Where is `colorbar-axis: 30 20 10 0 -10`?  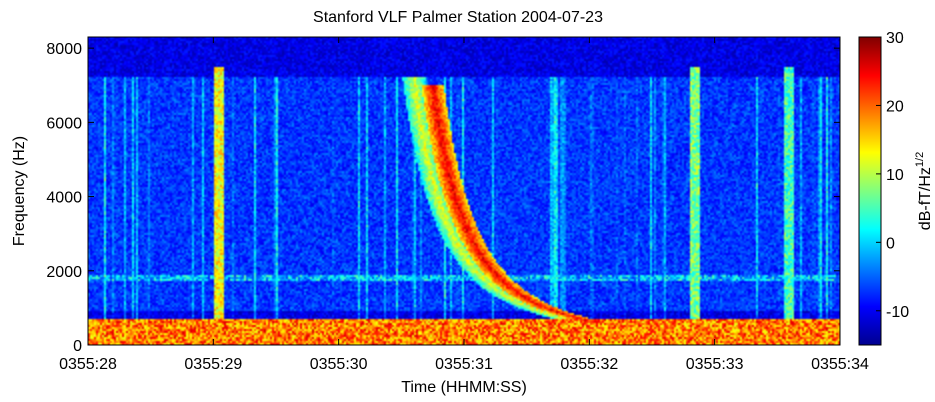 colorbar-axis: 30 20 10 0 -10 is located at coordinates (892, 175).